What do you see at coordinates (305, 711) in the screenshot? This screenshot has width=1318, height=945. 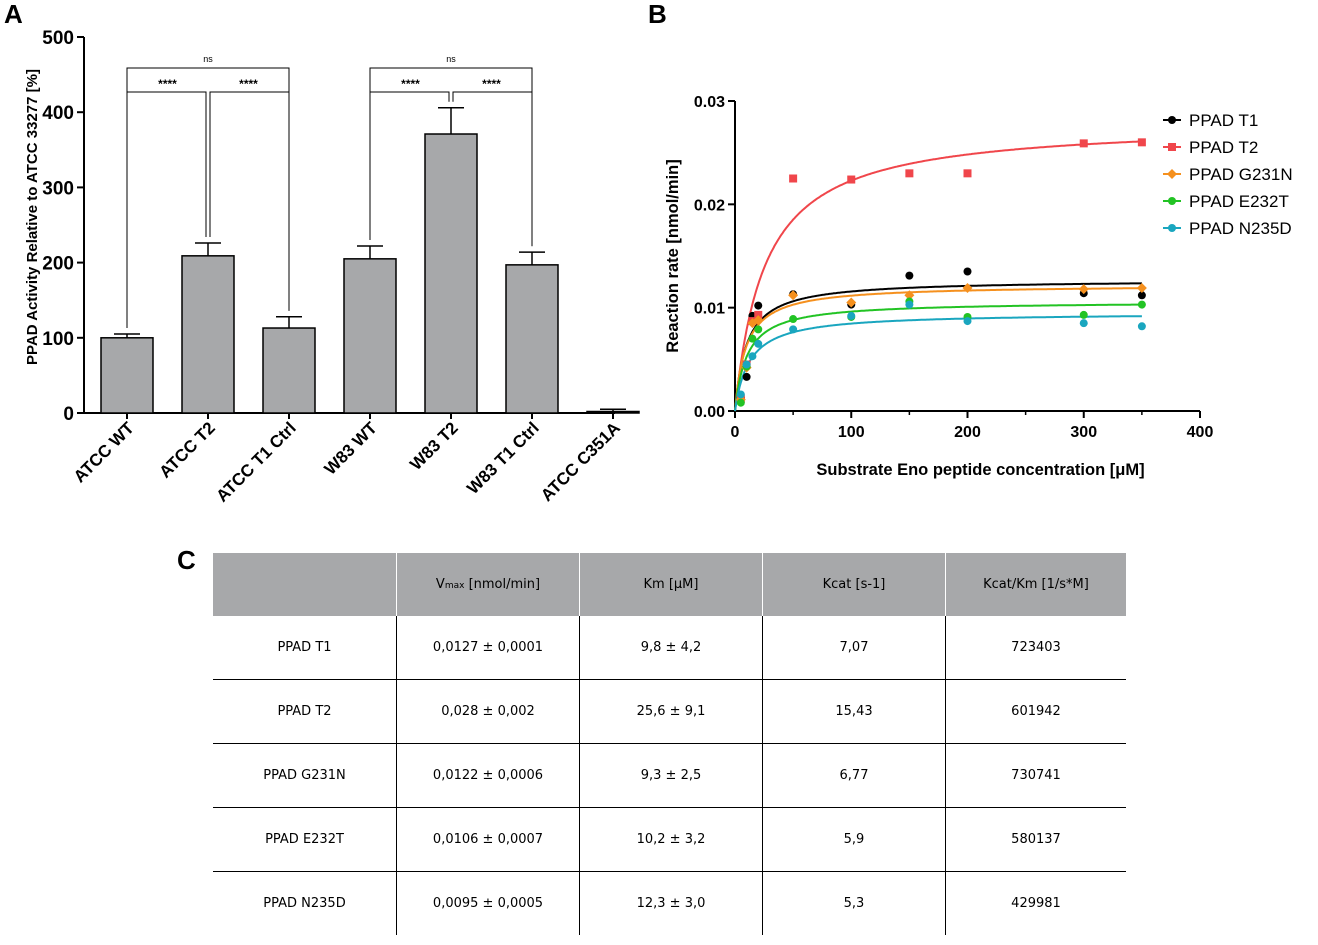 I see `cell: PPAD T2` at bounding box center [305, 711].